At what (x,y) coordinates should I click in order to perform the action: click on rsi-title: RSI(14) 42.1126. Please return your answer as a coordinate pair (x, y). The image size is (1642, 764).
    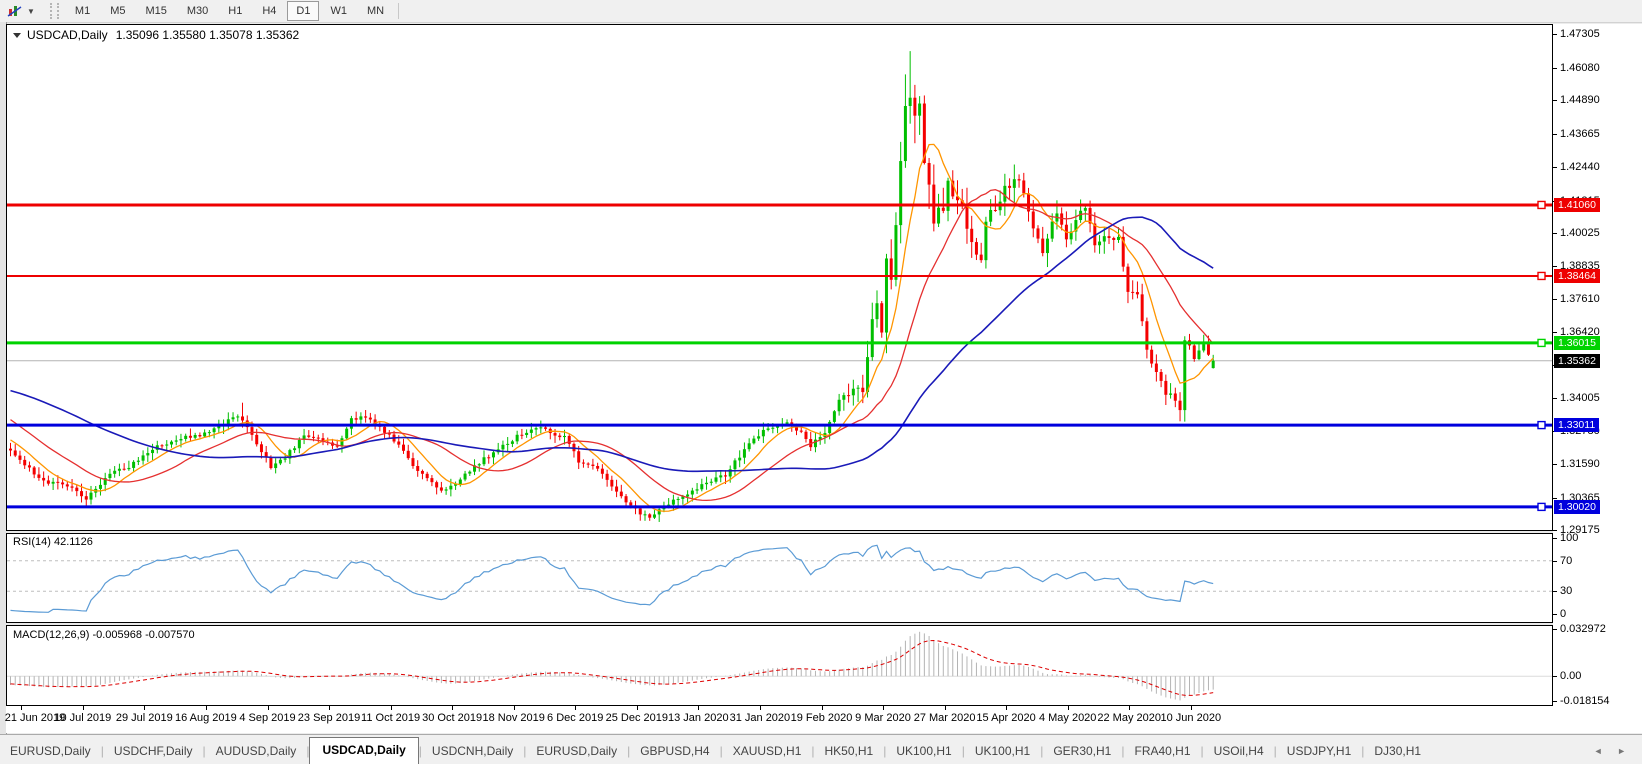
    Looking at the image, I should click on (53, 542).